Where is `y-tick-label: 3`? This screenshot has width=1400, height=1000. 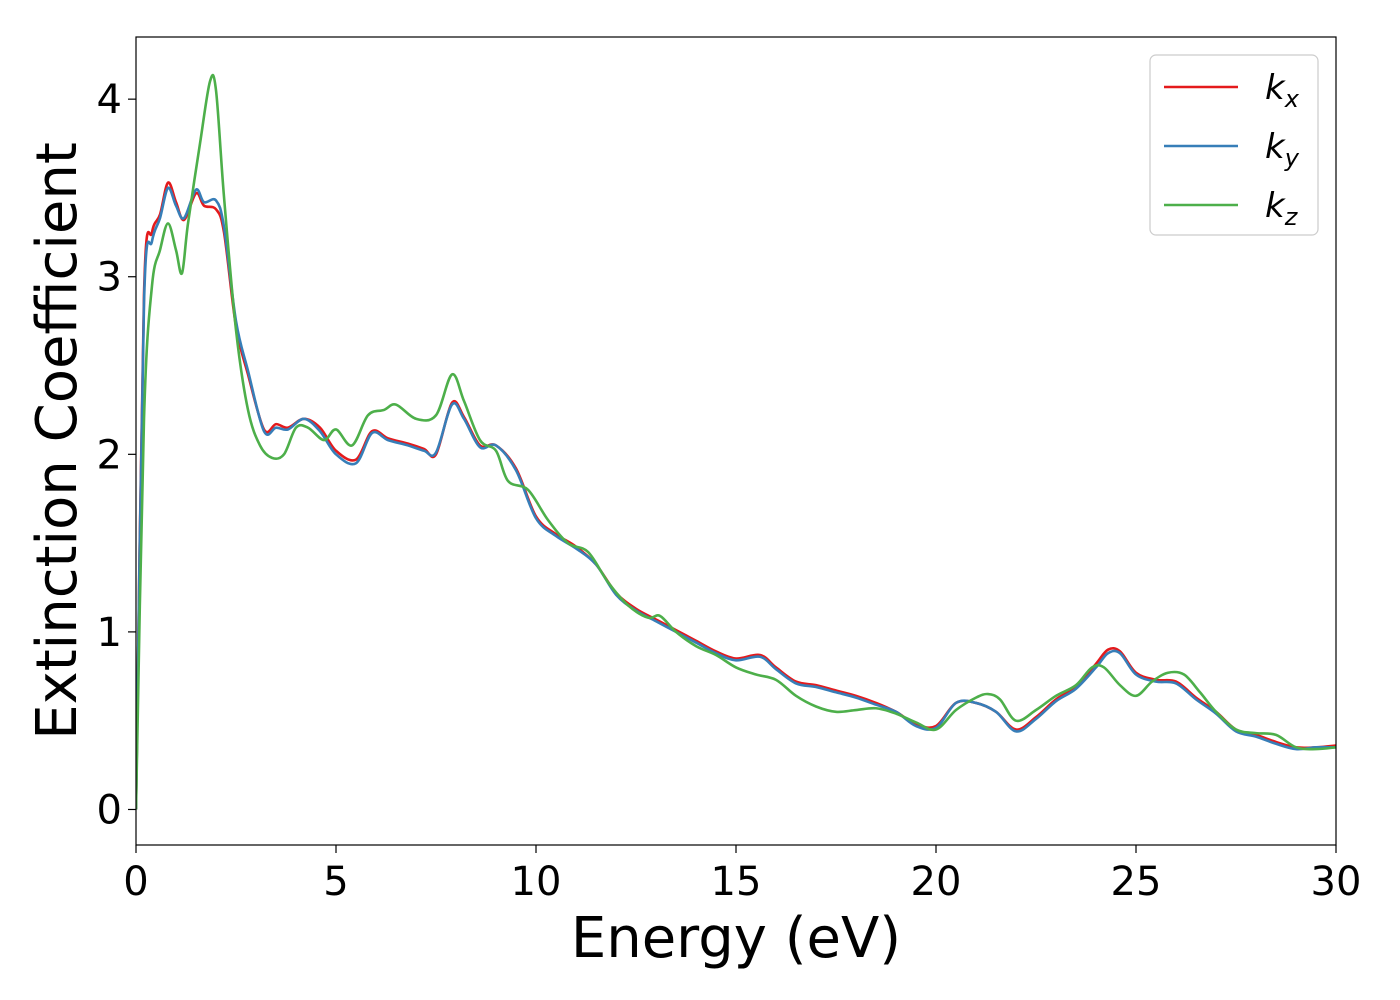
y-tick-label: 3 is located at coordinates (109, 278).